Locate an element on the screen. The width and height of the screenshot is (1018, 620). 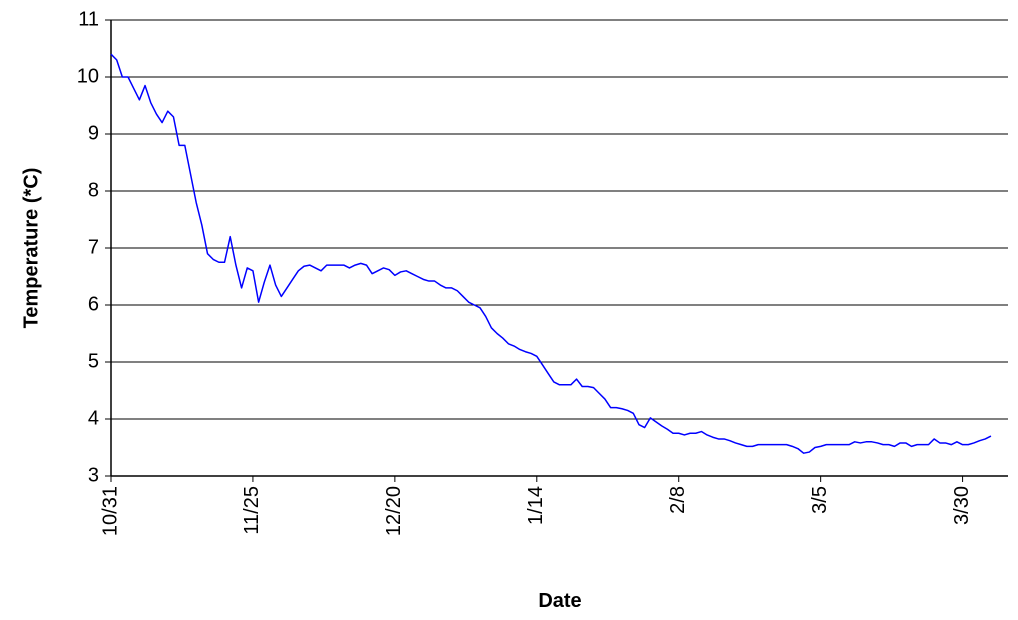
x-tick-label: 3/30 is located at coordinates (962, 505).